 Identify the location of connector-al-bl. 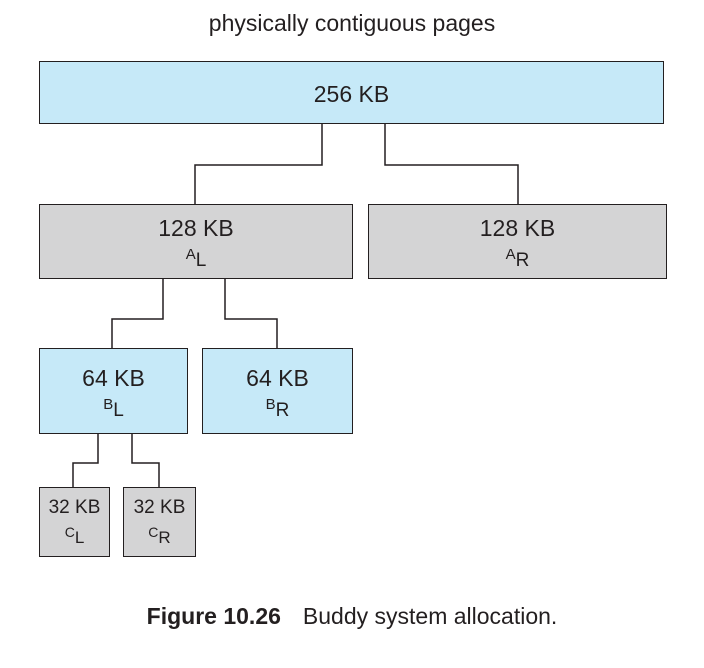
(137, 313).